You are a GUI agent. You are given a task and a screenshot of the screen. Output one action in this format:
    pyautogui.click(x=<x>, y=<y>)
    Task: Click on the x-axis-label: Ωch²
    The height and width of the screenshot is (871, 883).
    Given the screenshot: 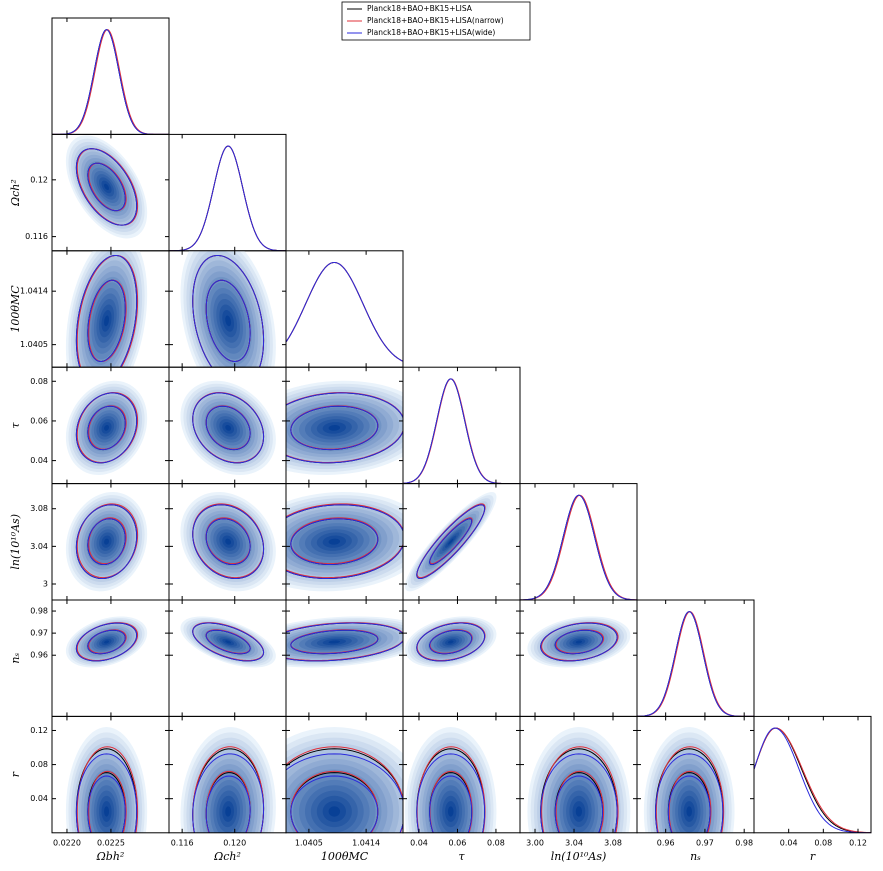 What is the action you would take?
    pyautogui.click(x=227, y=856)
    